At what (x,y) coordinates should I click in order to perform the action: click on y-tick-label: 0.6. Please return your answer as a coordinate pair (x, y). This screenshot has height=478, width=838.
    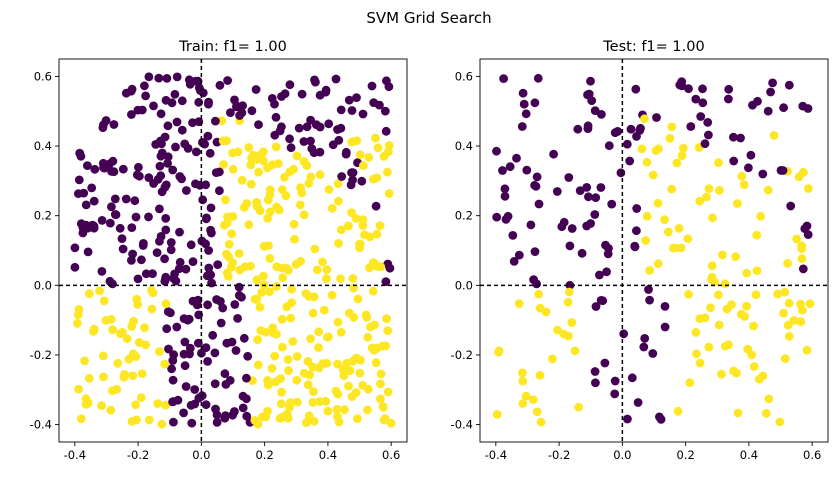
    Looking at the image, I should click on (464, 76).